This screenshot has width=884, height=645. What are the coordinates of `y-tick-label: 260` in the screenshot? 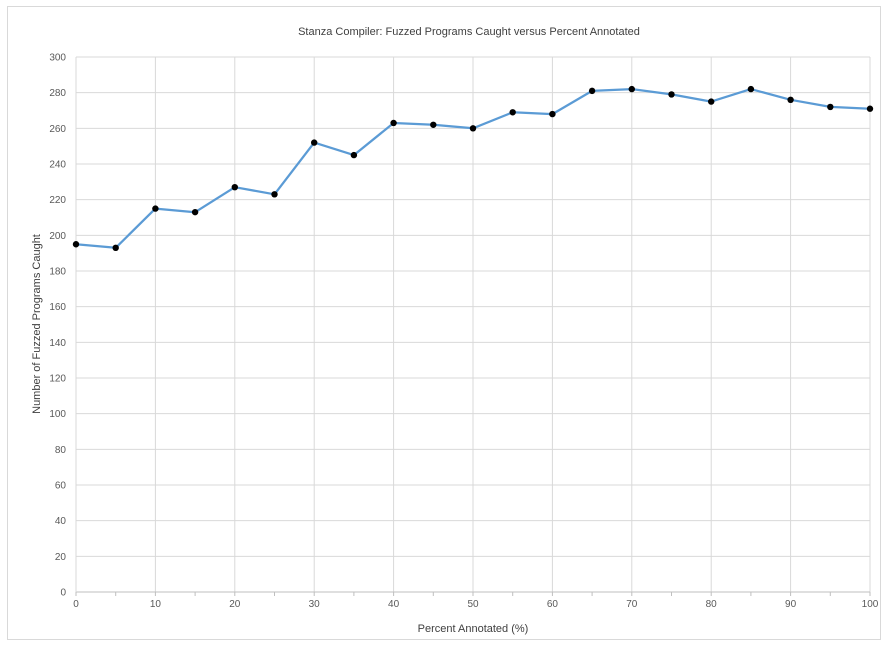 It's located at (57, 129).